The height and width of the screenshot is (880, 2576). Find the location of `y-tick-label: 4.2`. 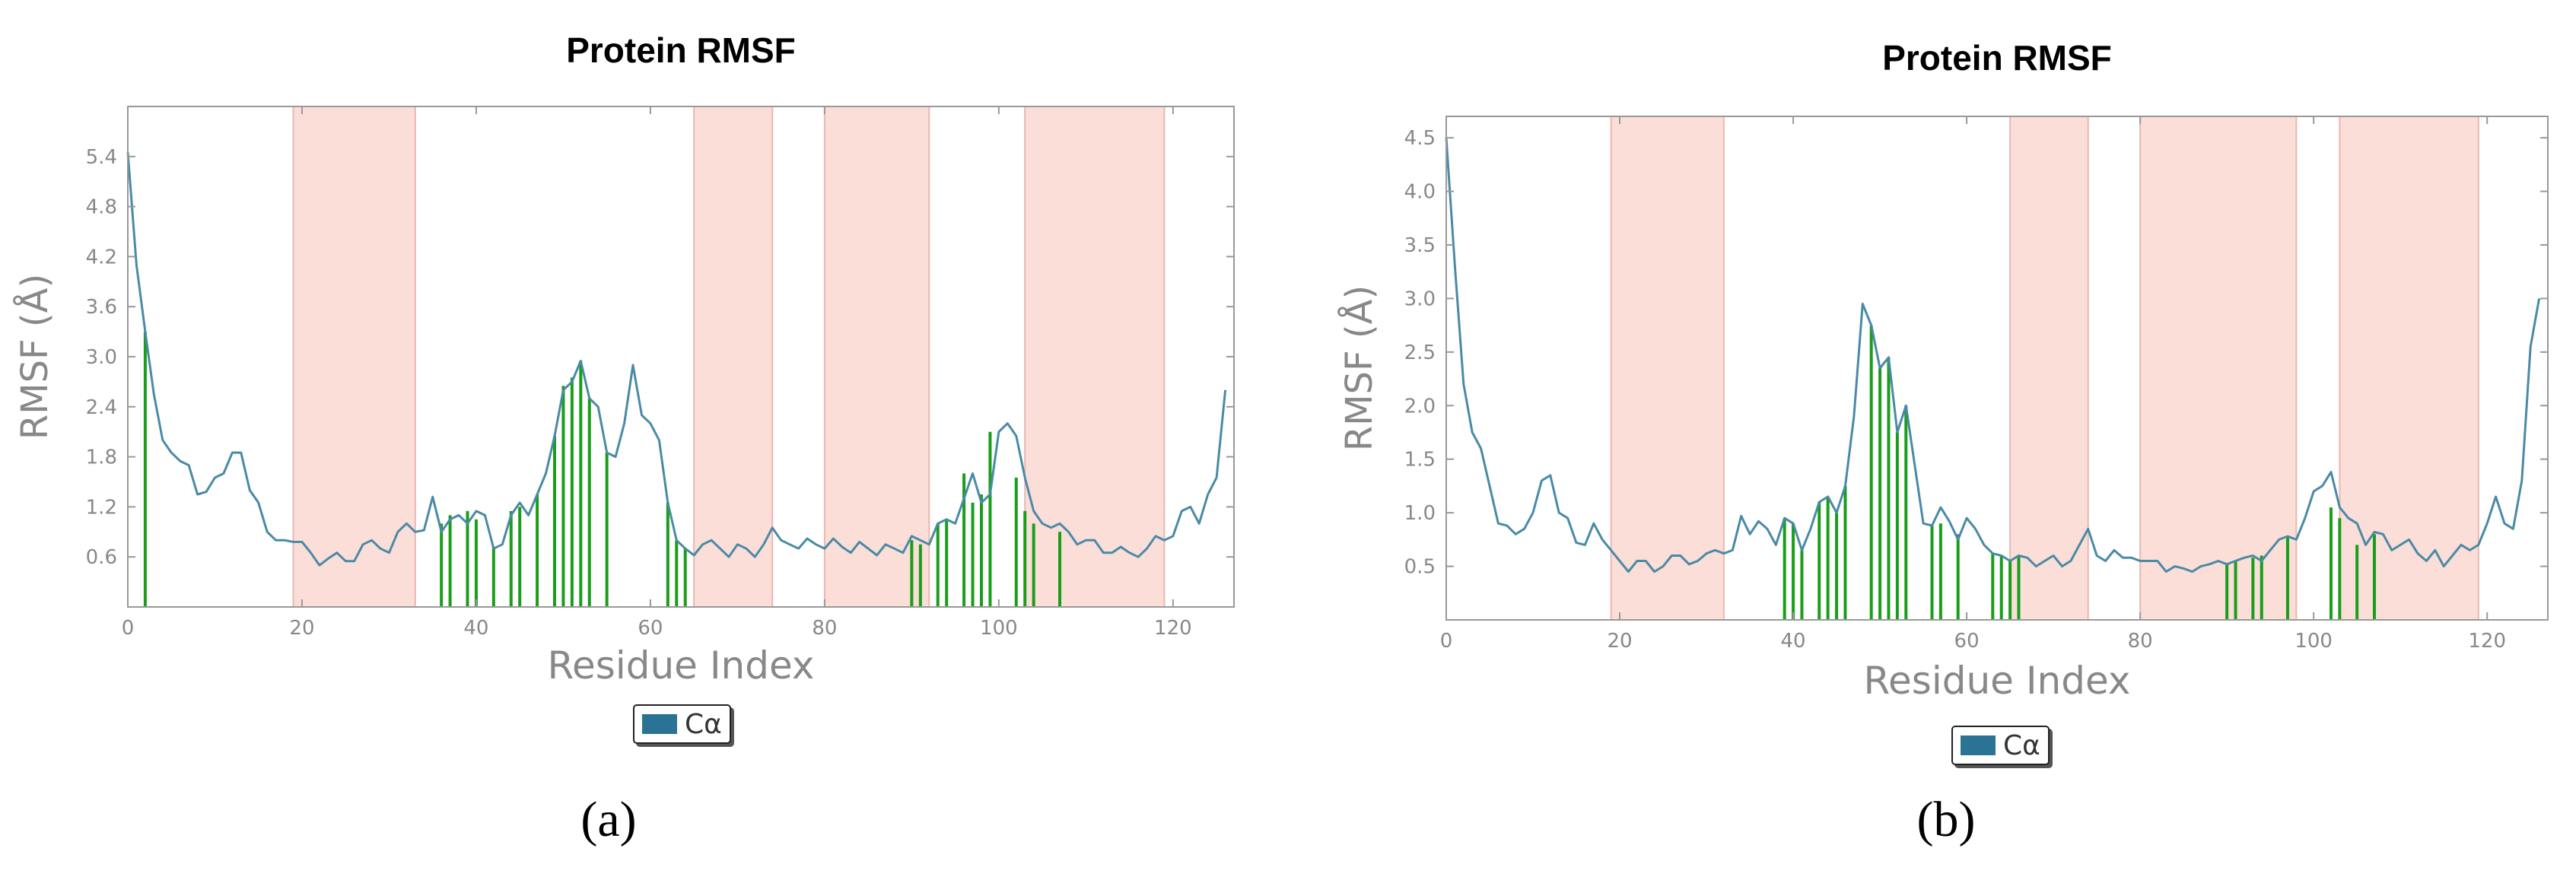

y-tick-label: 4.2 is located at coordinates (101, 257).